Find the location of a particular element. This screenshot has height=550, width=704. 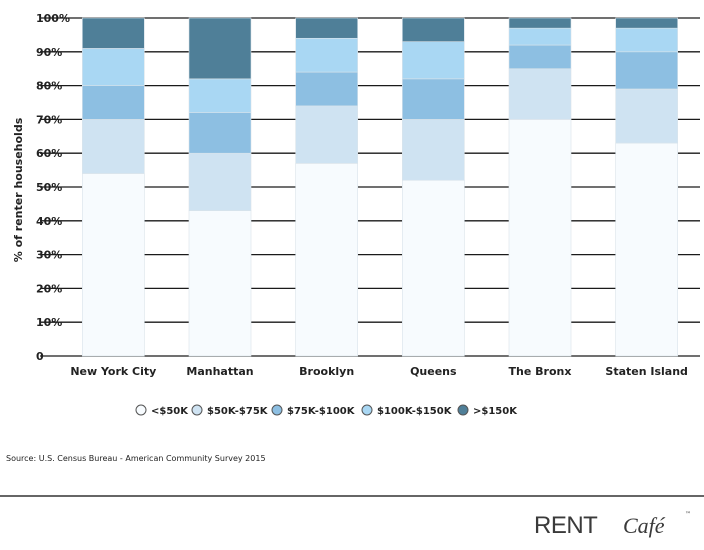

y-tick-label: 100% is located at coordinates (53, 18).